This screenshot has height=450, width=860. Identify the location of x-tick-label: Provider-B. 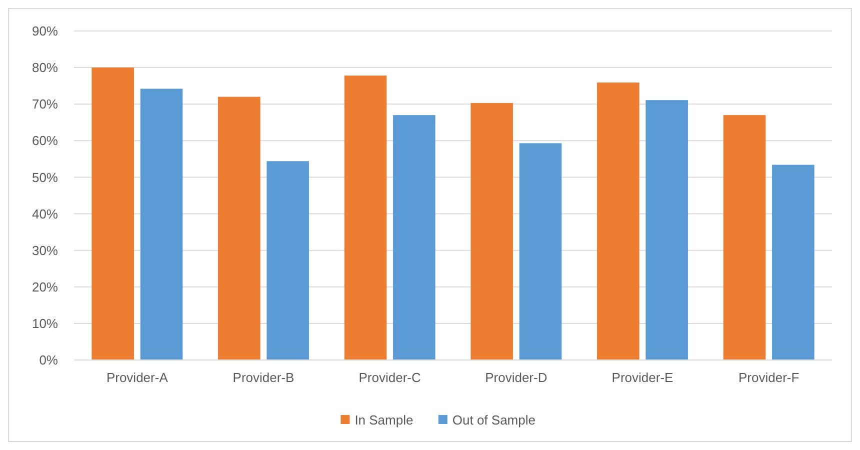
(263, 377).